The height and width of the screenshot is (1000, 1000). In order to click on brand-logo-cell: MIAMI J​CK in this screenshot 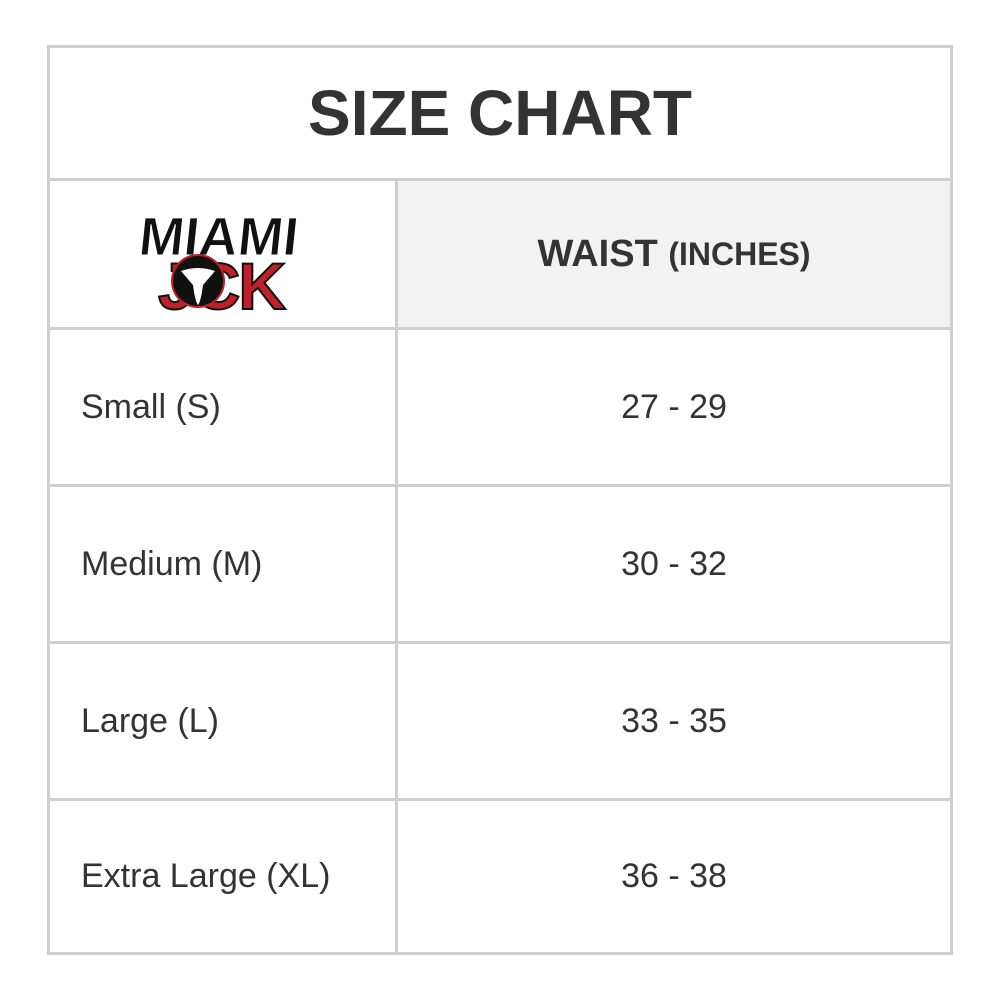, I will do `click(224, 254)`.